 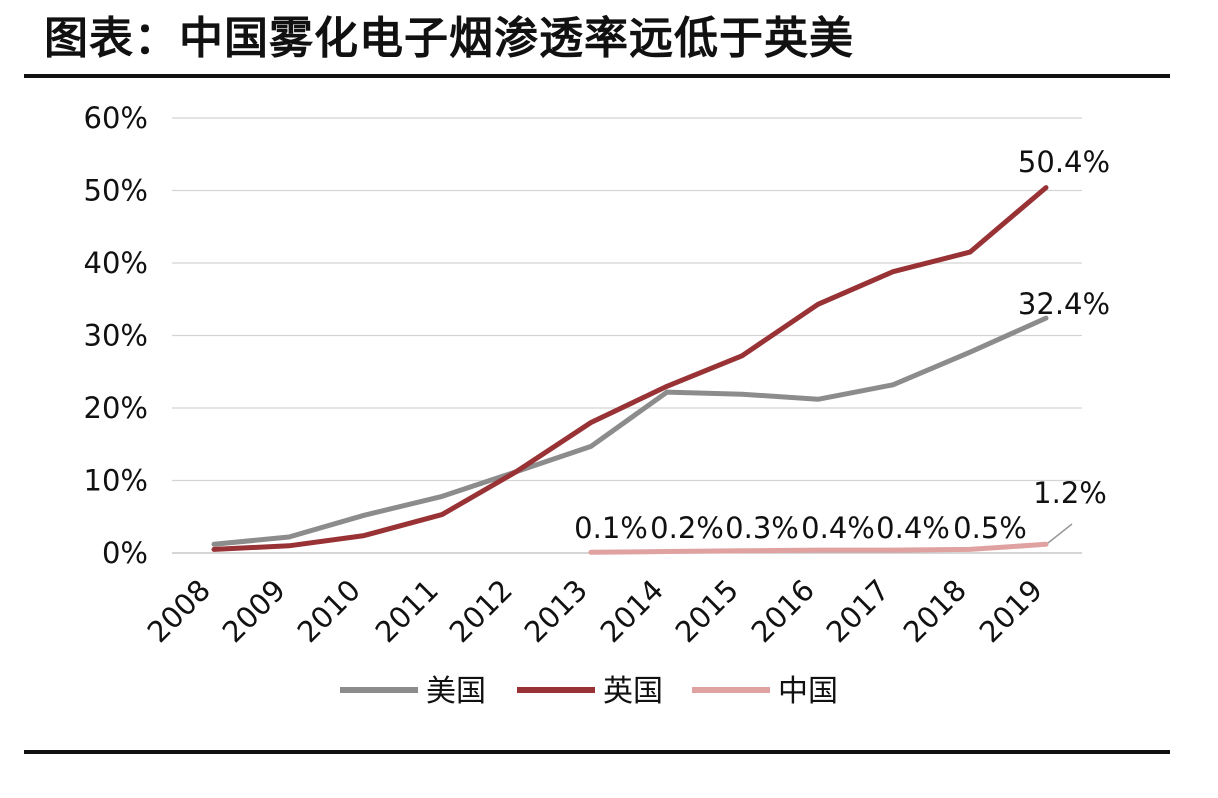 I want to click on x-tick-label: 2012, so click(x=481, y=611).